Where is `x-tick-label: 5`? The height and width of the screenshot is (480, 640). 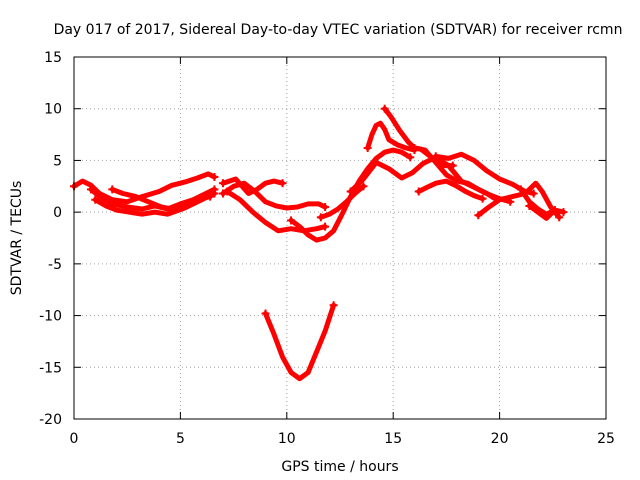
x-tick-label: 5 is located at coordinates (180, 439).